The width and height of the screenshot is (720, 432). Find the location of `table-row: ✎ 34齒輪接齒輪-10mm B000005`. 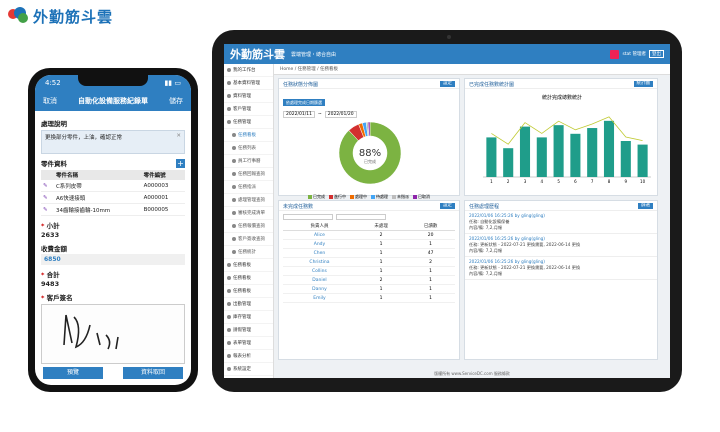

table-row: ✎ 34齒輪接齒輪-10mm B000005 is located at coordinates (113, 209).